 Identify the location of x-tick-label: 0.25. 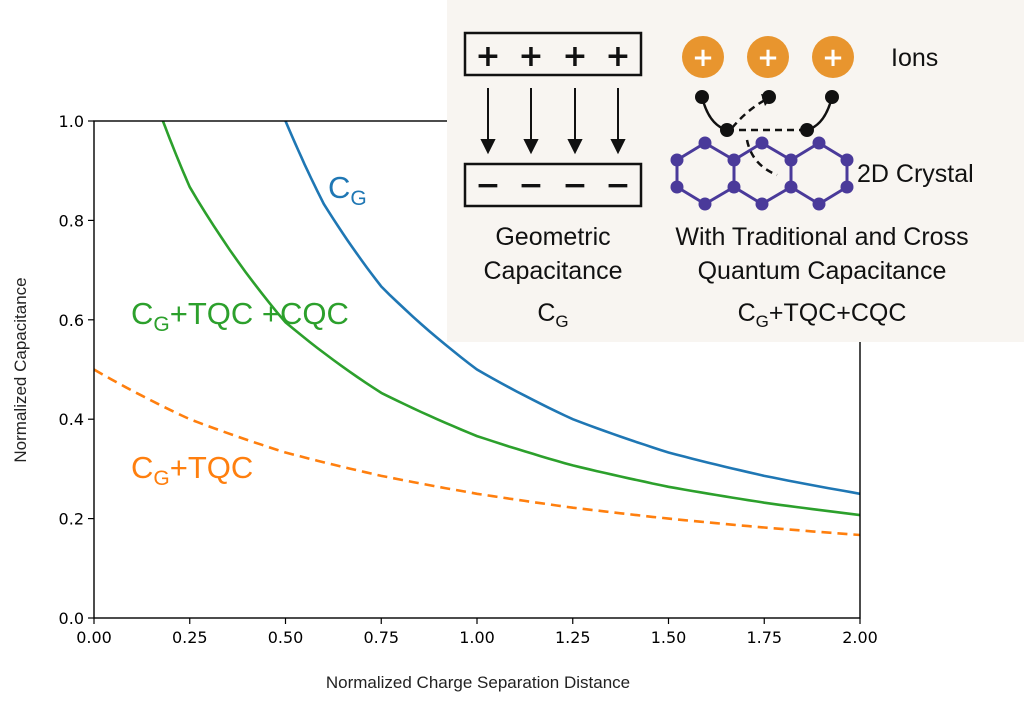
(190, 637).